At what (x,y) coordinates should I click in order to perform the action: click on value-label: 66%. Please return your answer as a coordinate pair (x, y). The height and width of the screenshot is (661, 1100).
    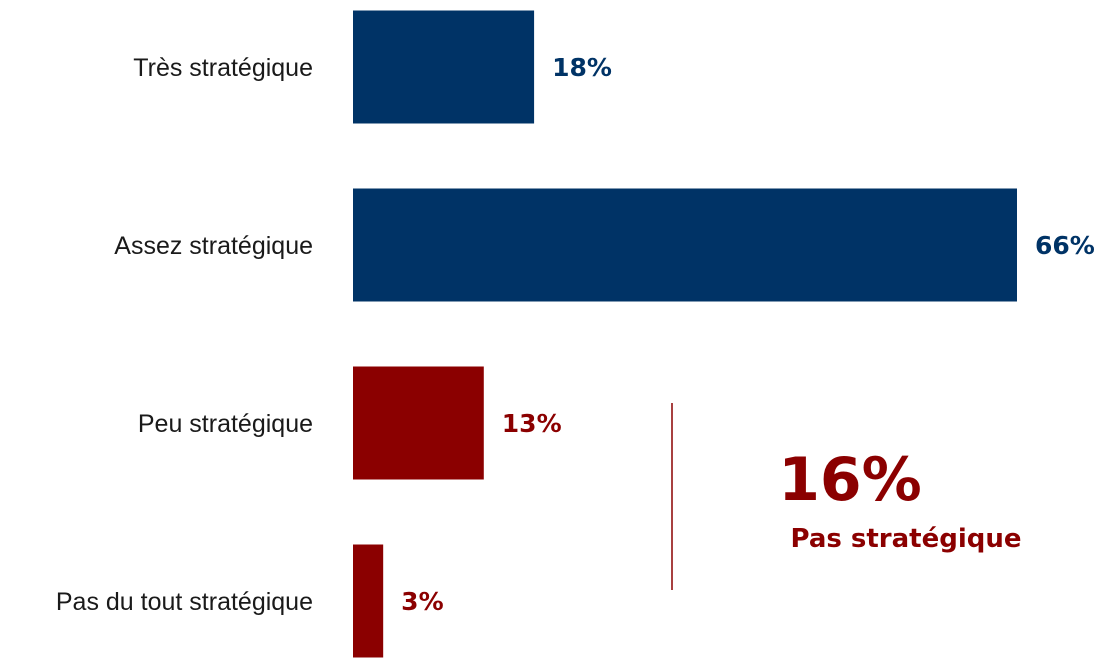
    Looking at the image, I should click on (1065, 245).